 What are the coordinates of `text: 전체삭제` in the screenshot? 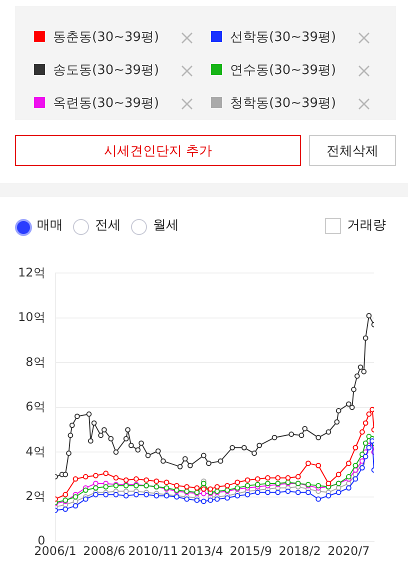 It's located at (352, 150).